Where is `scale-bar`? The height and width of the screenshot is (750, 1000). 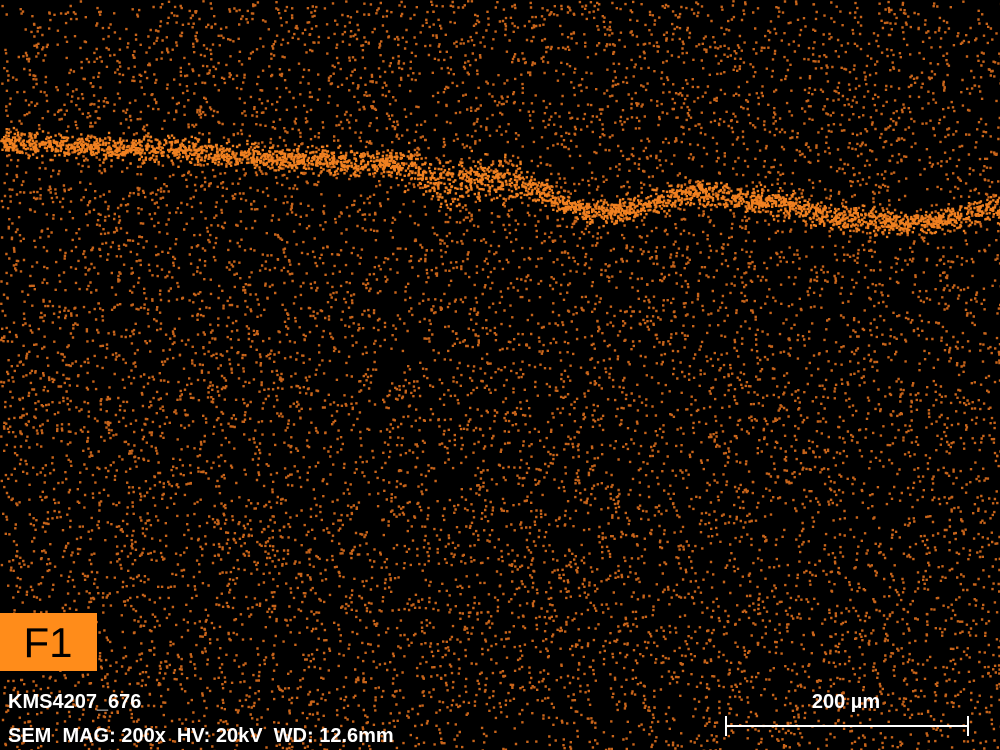 scale-bar is located at coordinates (847, 726).